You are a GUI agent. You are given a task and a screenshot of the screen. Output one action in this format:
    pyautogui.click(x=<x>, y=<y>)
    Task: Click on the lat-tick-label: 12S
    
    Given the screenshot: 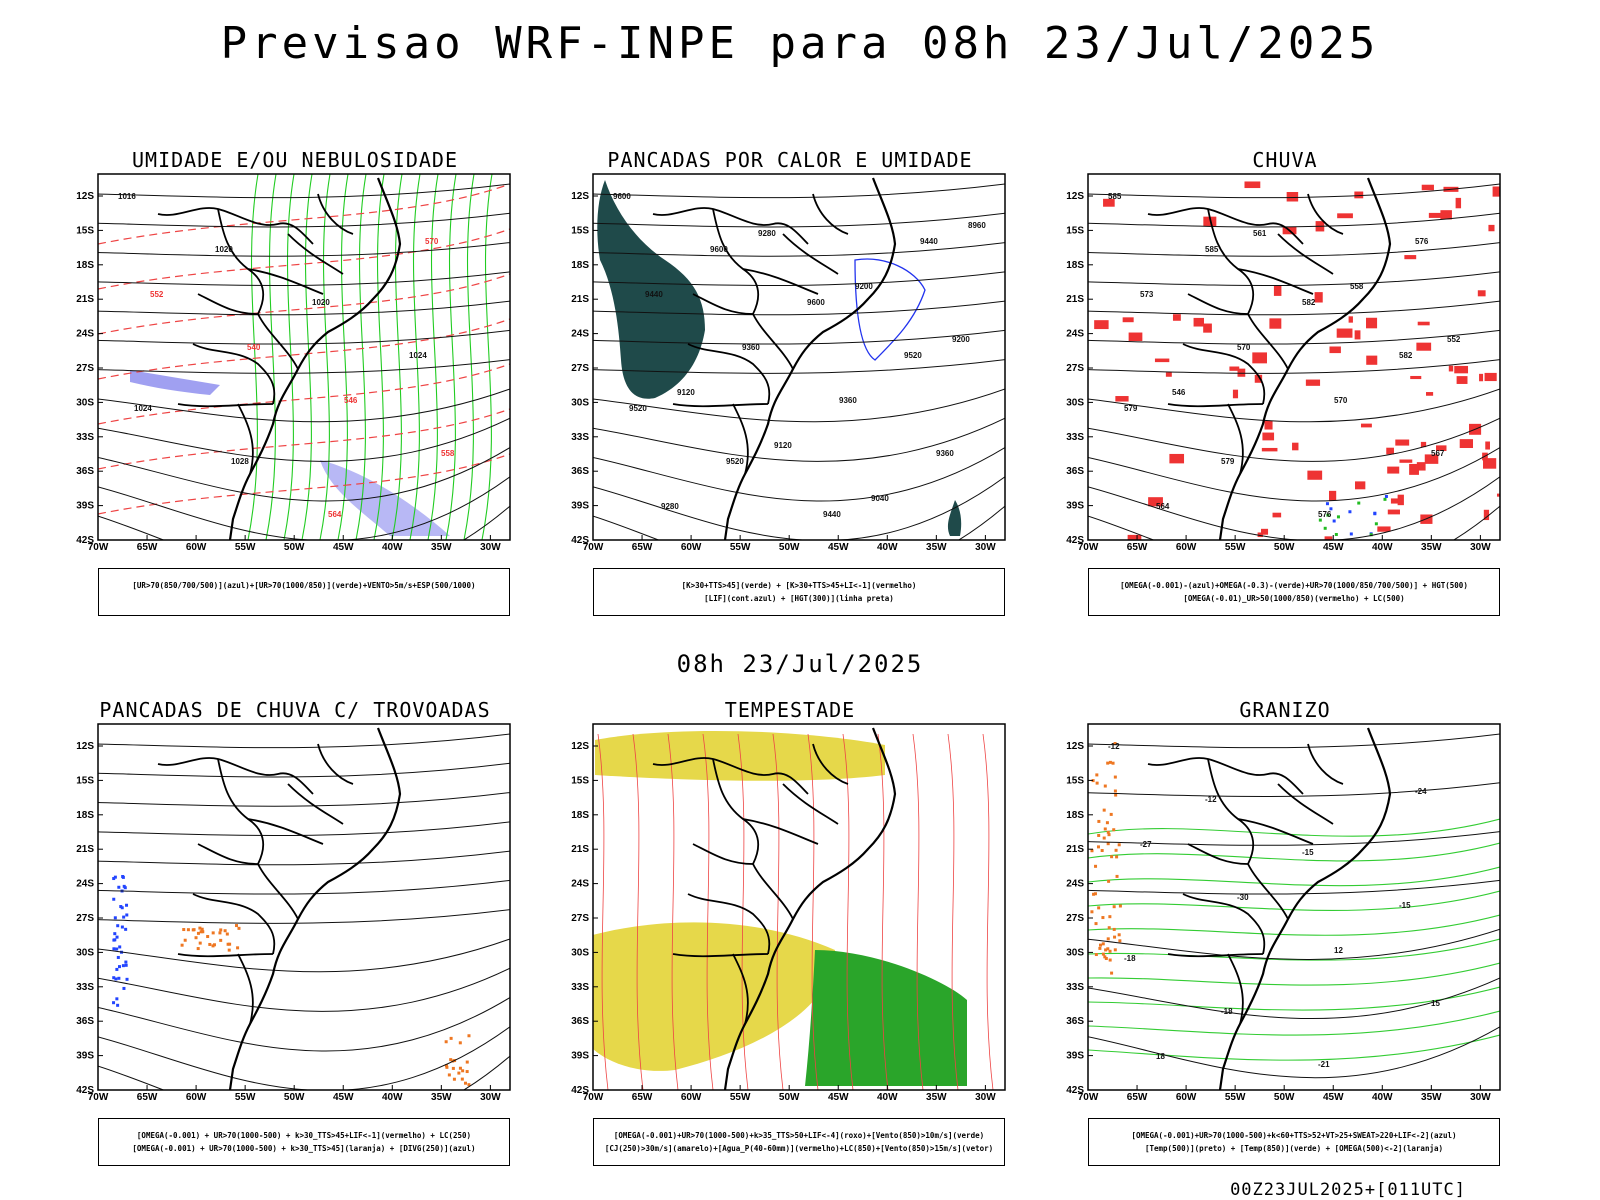 What is the action you would take?
    pyautogui.click(x=85, y=196)
    